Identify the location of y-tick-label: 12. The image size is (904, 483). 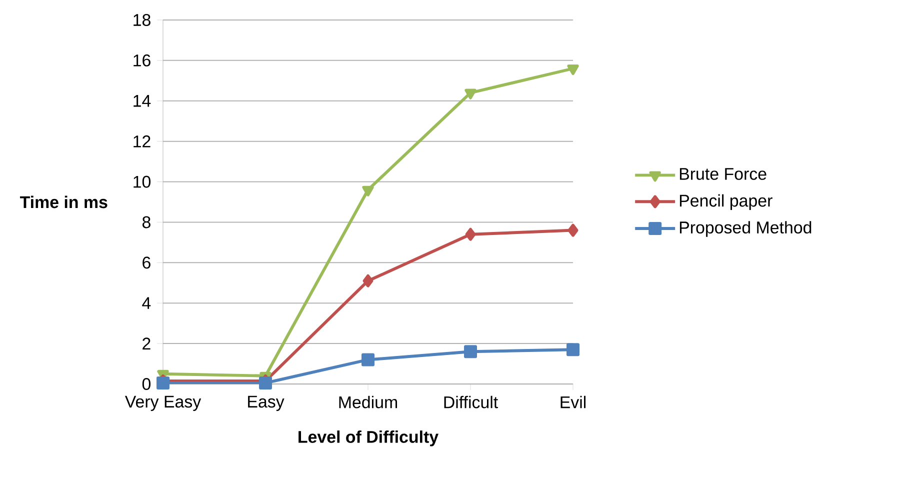
(142, 141).